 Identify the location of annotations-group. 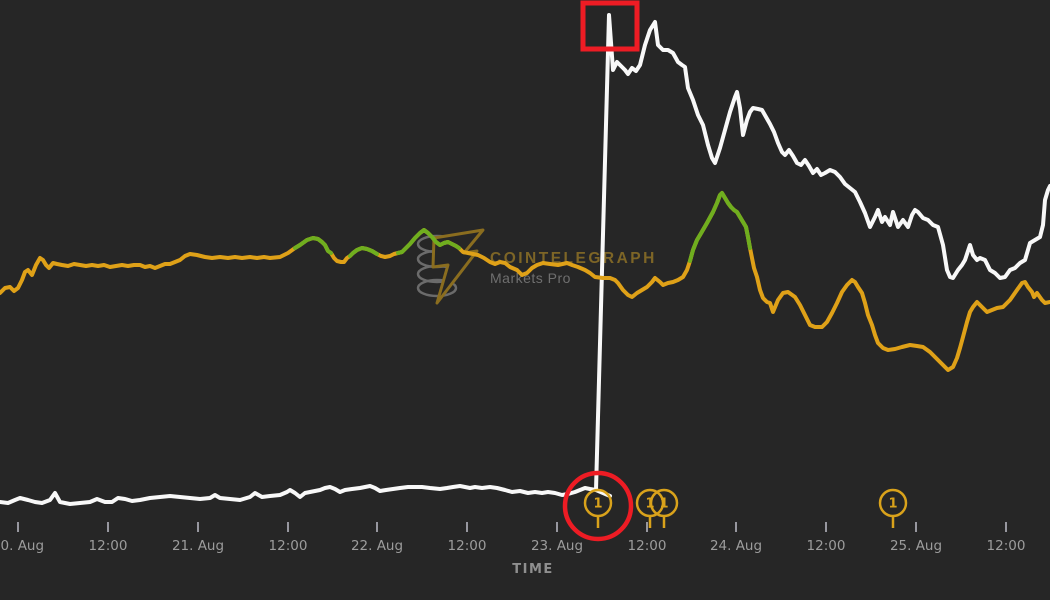
(601, 271).